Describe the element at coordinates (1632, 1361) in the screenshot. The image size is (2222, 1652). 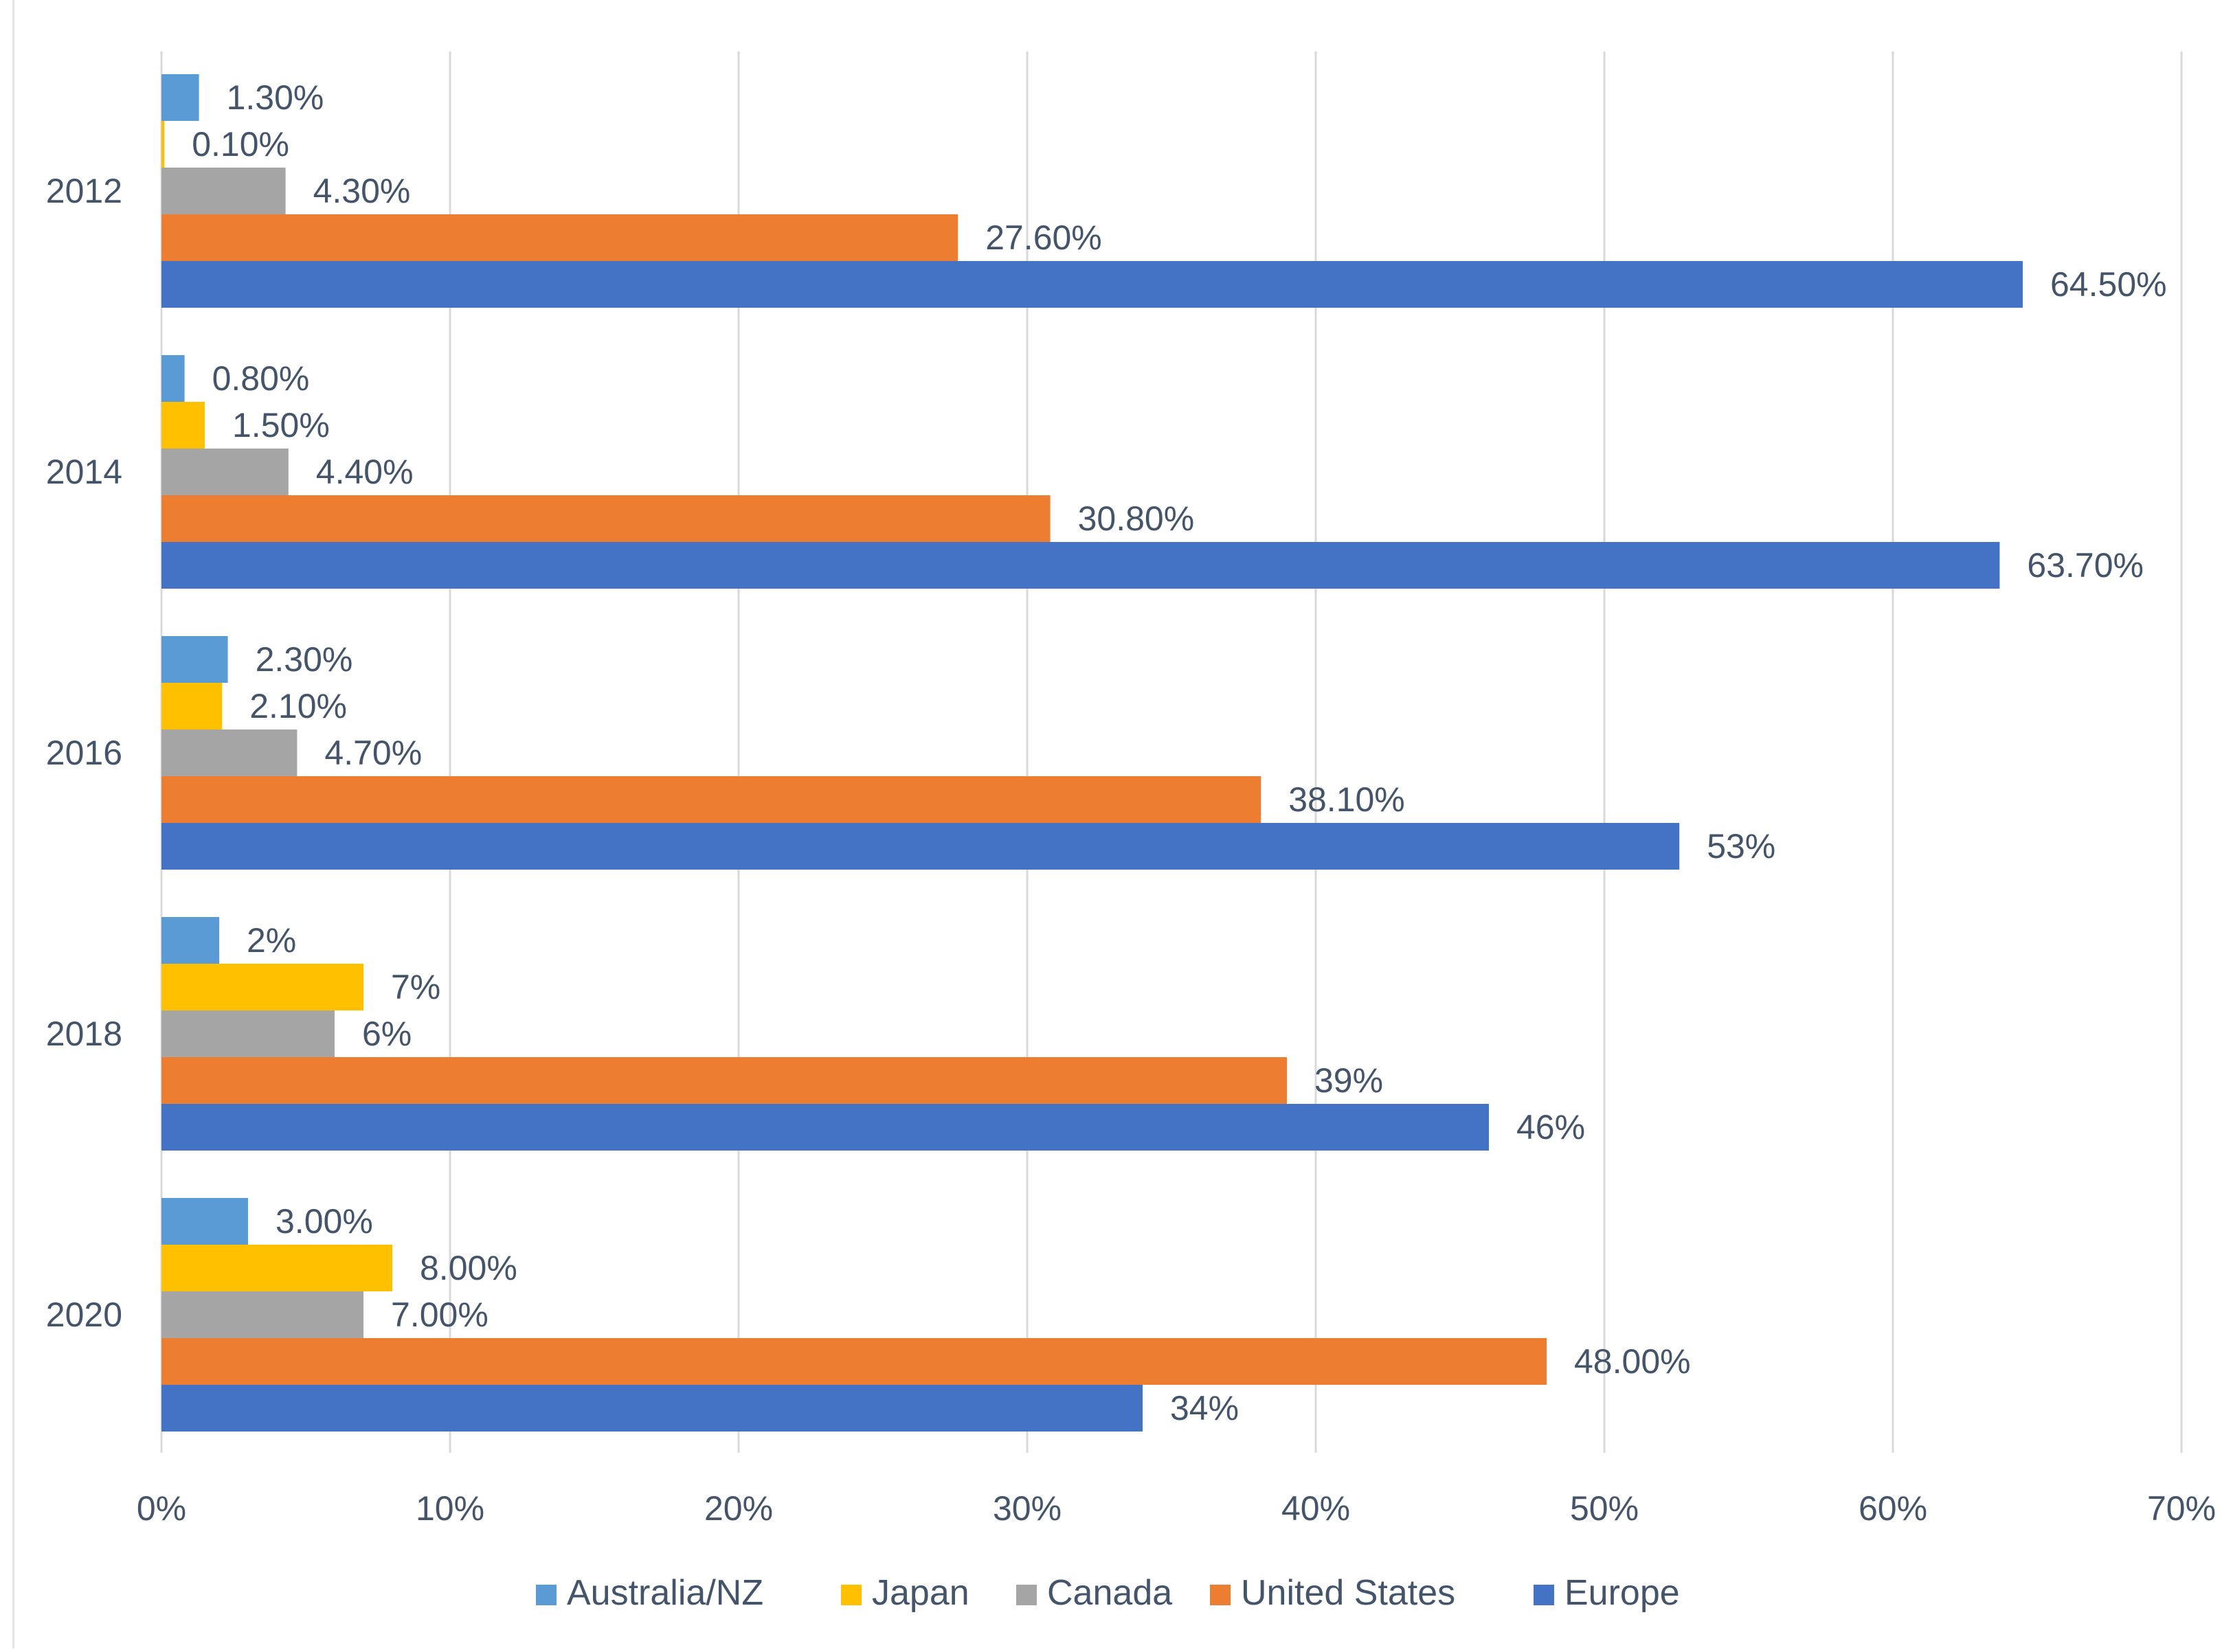
I see `data-label: 48.00%` at that location.